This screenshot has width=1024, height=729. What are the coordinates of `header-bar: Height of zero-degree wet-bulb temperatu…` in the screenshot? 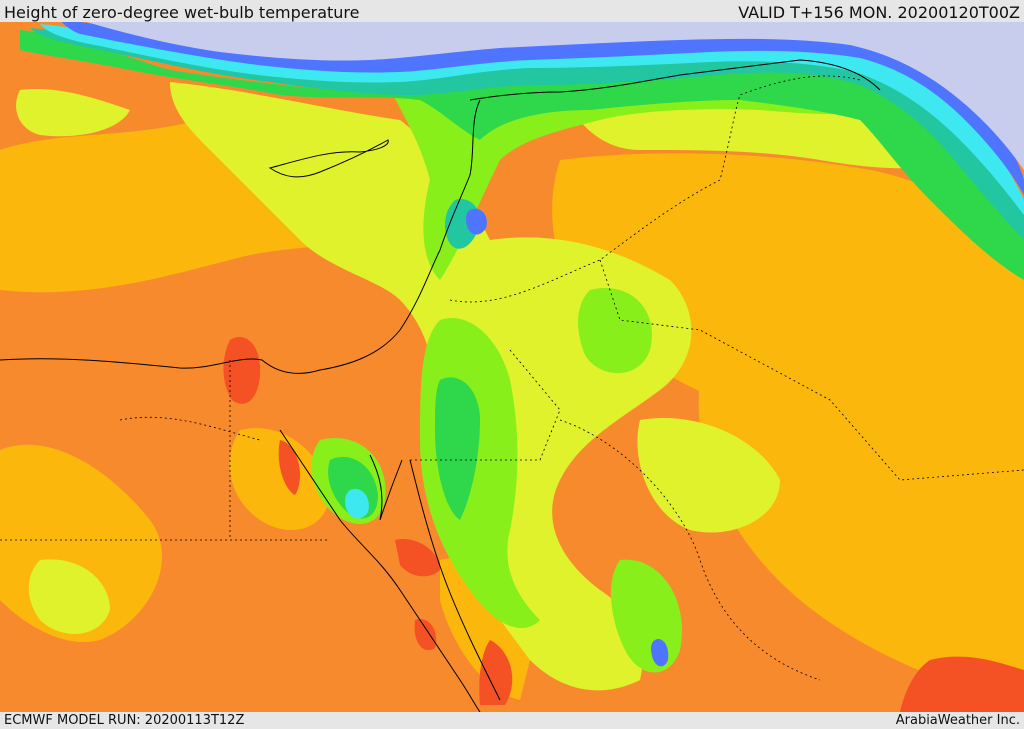 It's located at (512, 11).